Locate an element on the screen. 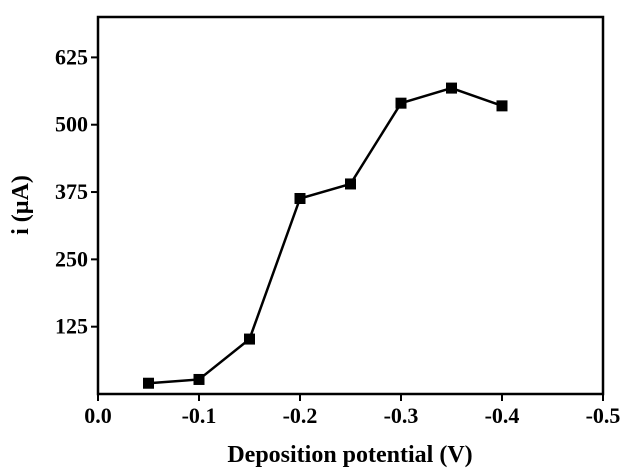 This screenshot has height=470, width=629. y-axis-ticks: 125 250 375 500 625 is located at coordinates (76, 191).